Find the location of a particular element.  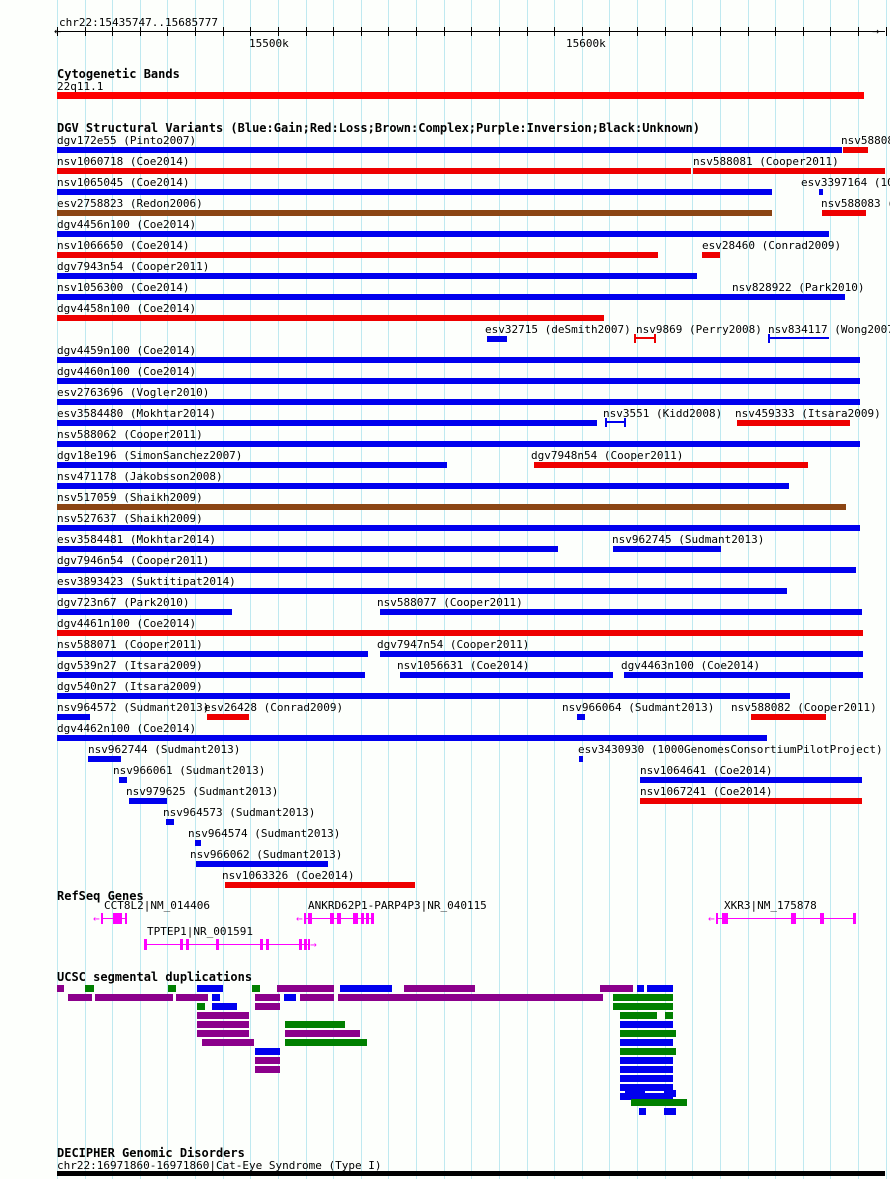

decipher-item-bar is located at coordinates (471, 1173).